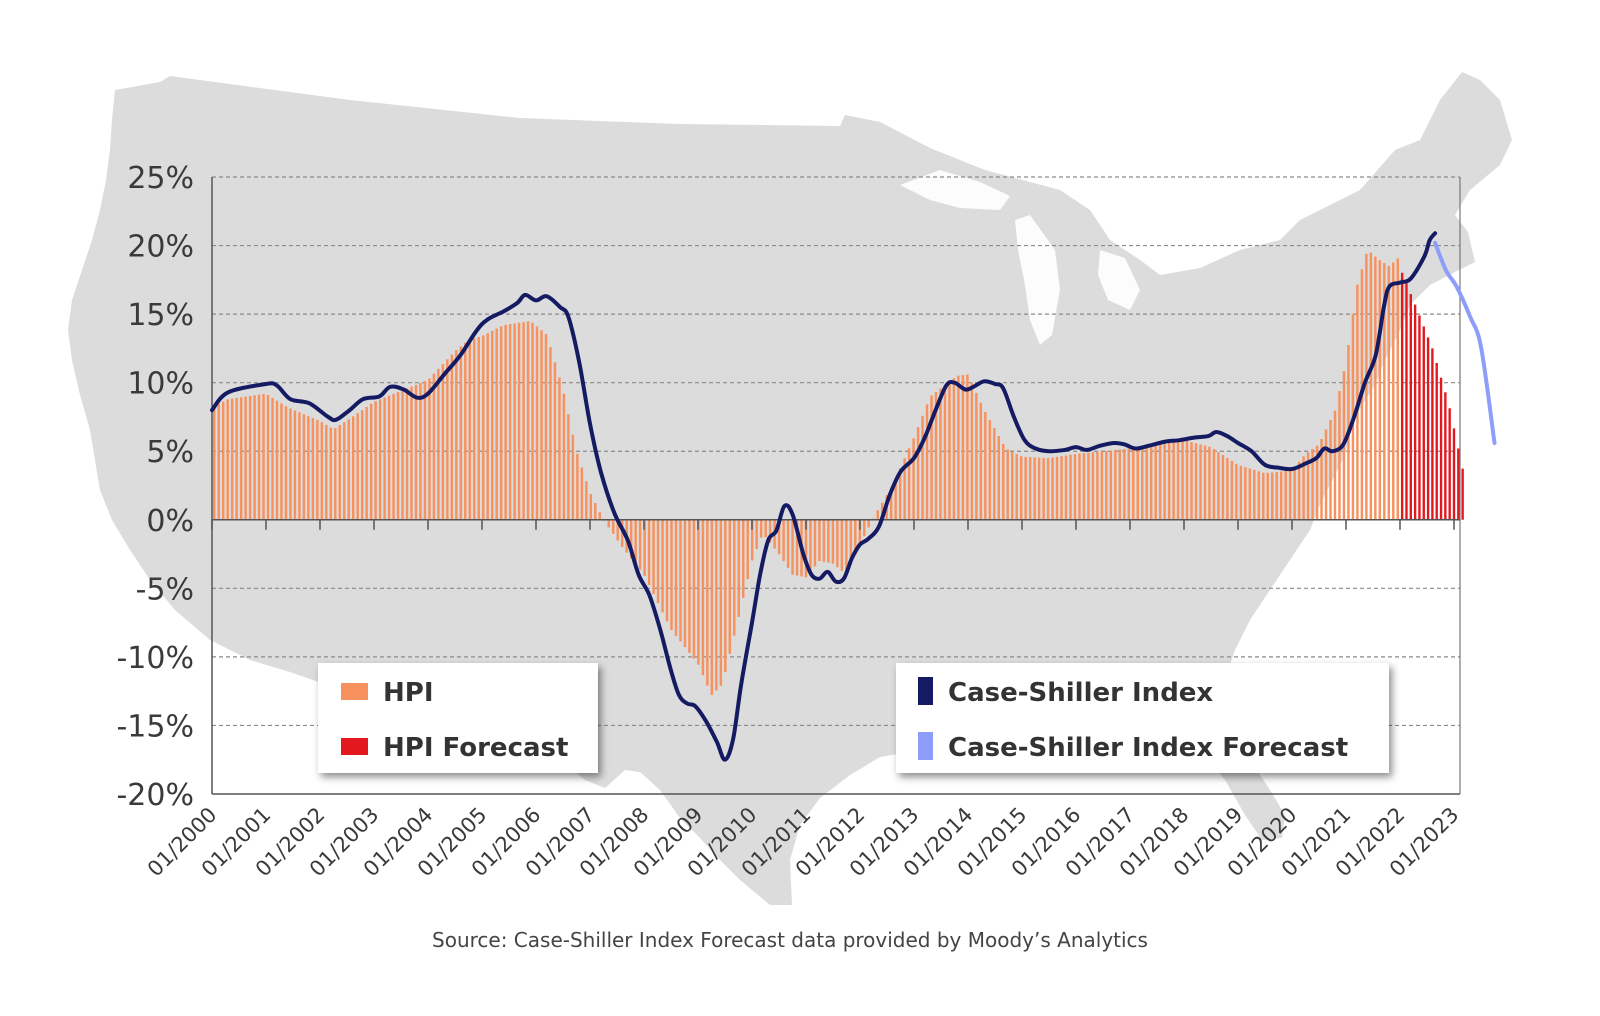 This screenshot has width=1600, height=1016. I want to click on y-tick-label: 0%, so click(170, 521).